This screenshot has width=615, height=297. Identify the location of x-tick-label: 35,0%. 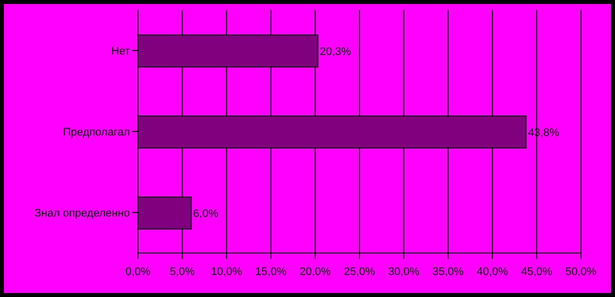
(448, 272).